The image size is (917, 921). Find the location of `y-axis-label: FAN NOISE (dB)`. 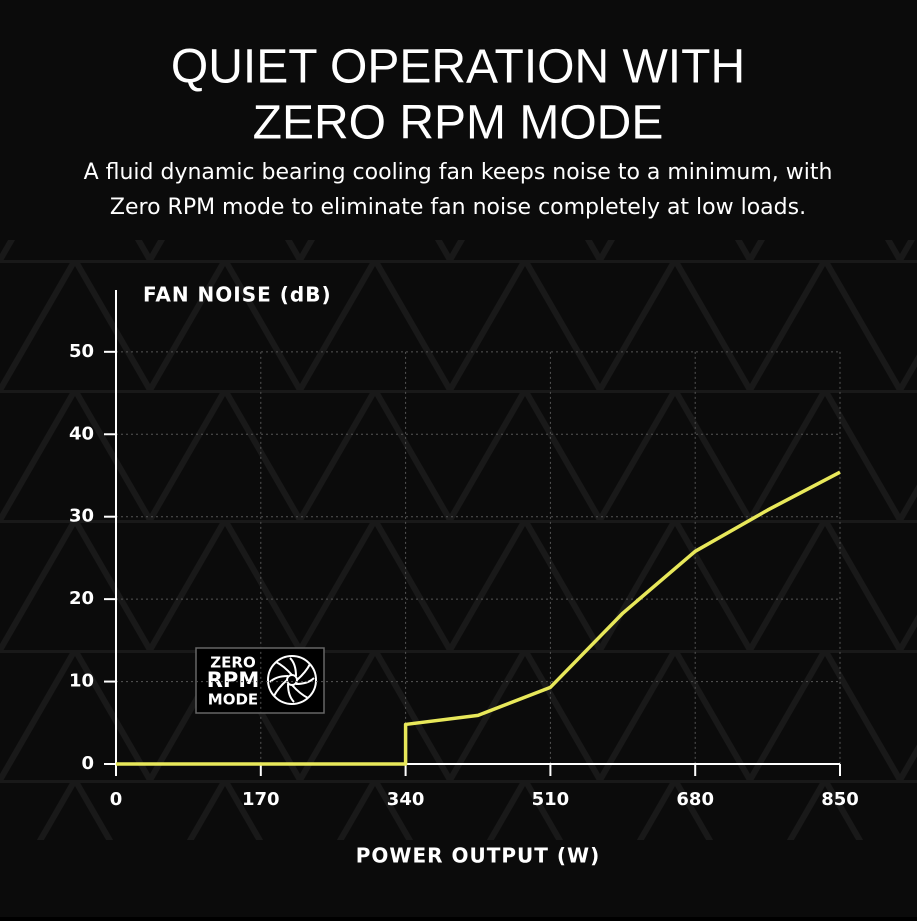

y-axis-label: FAN NOISE (dB) is located at coordinates (237, 295).